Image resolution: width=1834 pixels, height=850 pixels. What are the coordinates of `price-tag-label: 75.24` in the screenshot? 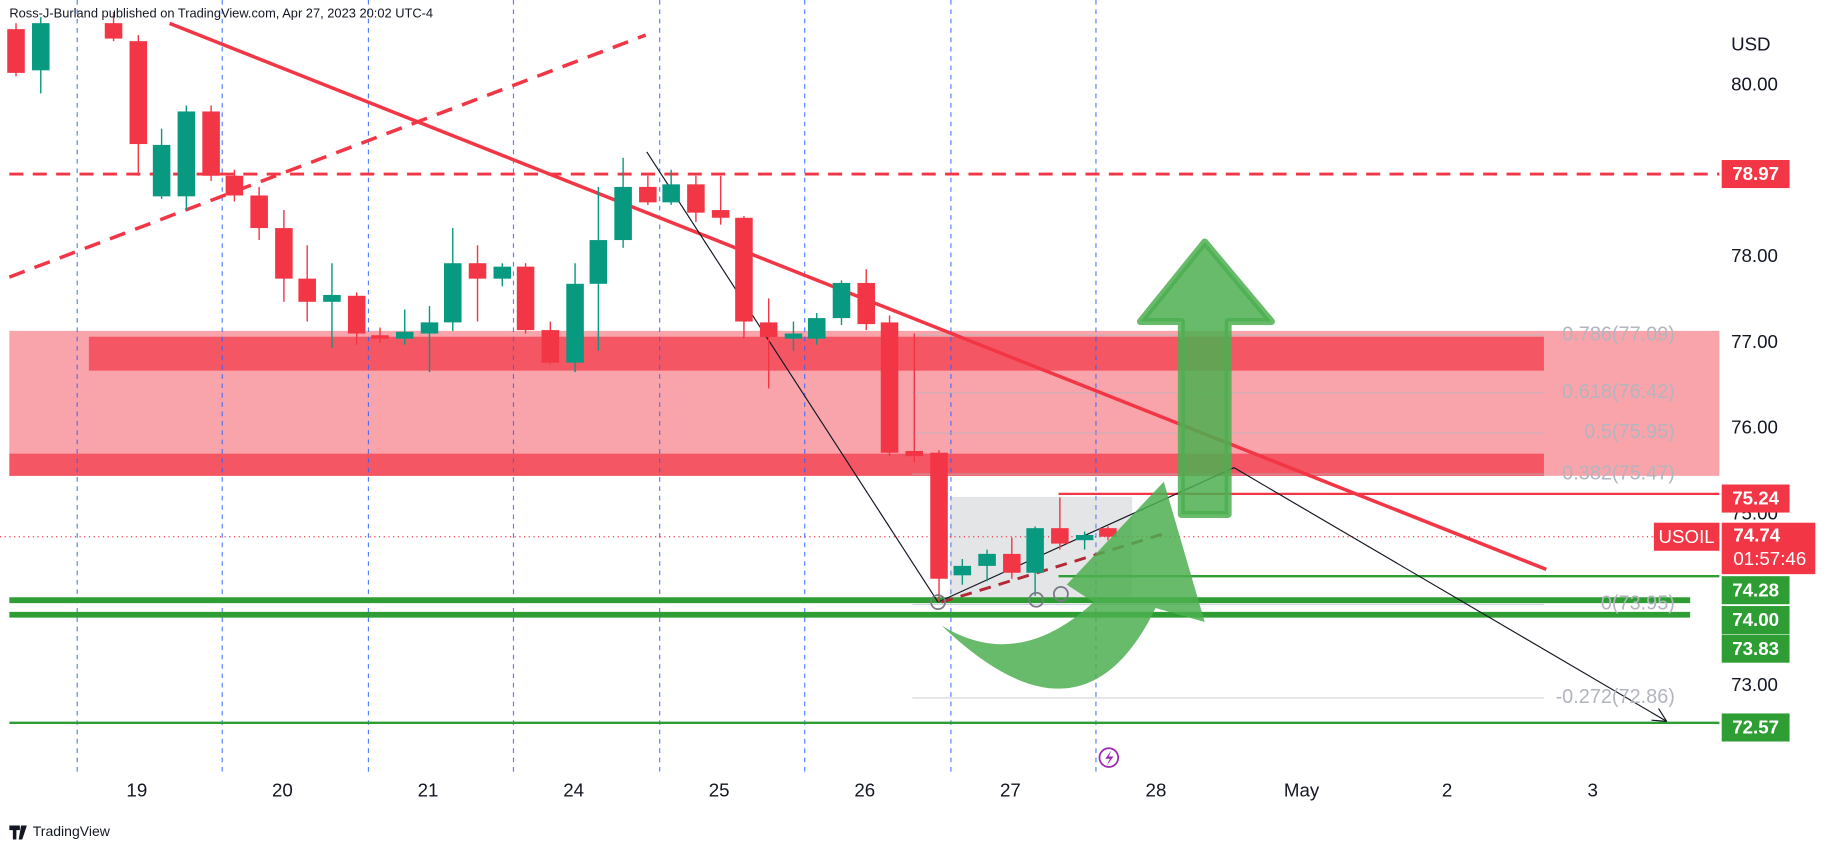 It's located at (1755, 498).